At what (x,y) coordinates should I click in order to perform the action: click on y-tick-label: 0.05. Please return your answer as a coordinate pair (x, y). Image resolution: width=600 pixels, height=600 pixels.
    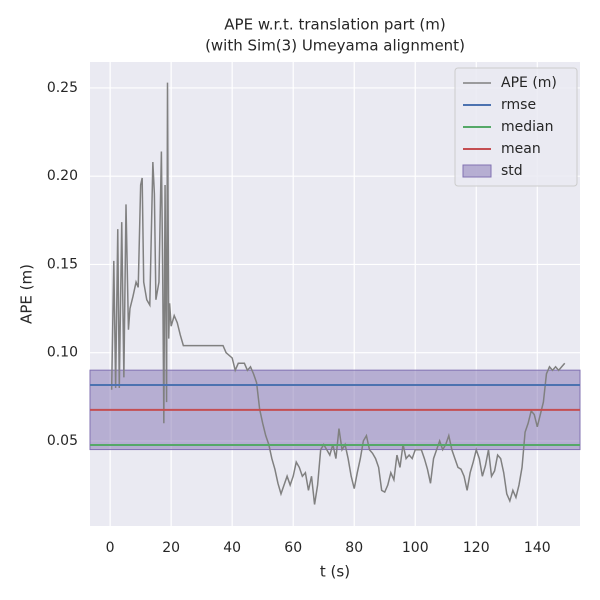
    Looking at the image, I should click on (62, 441).